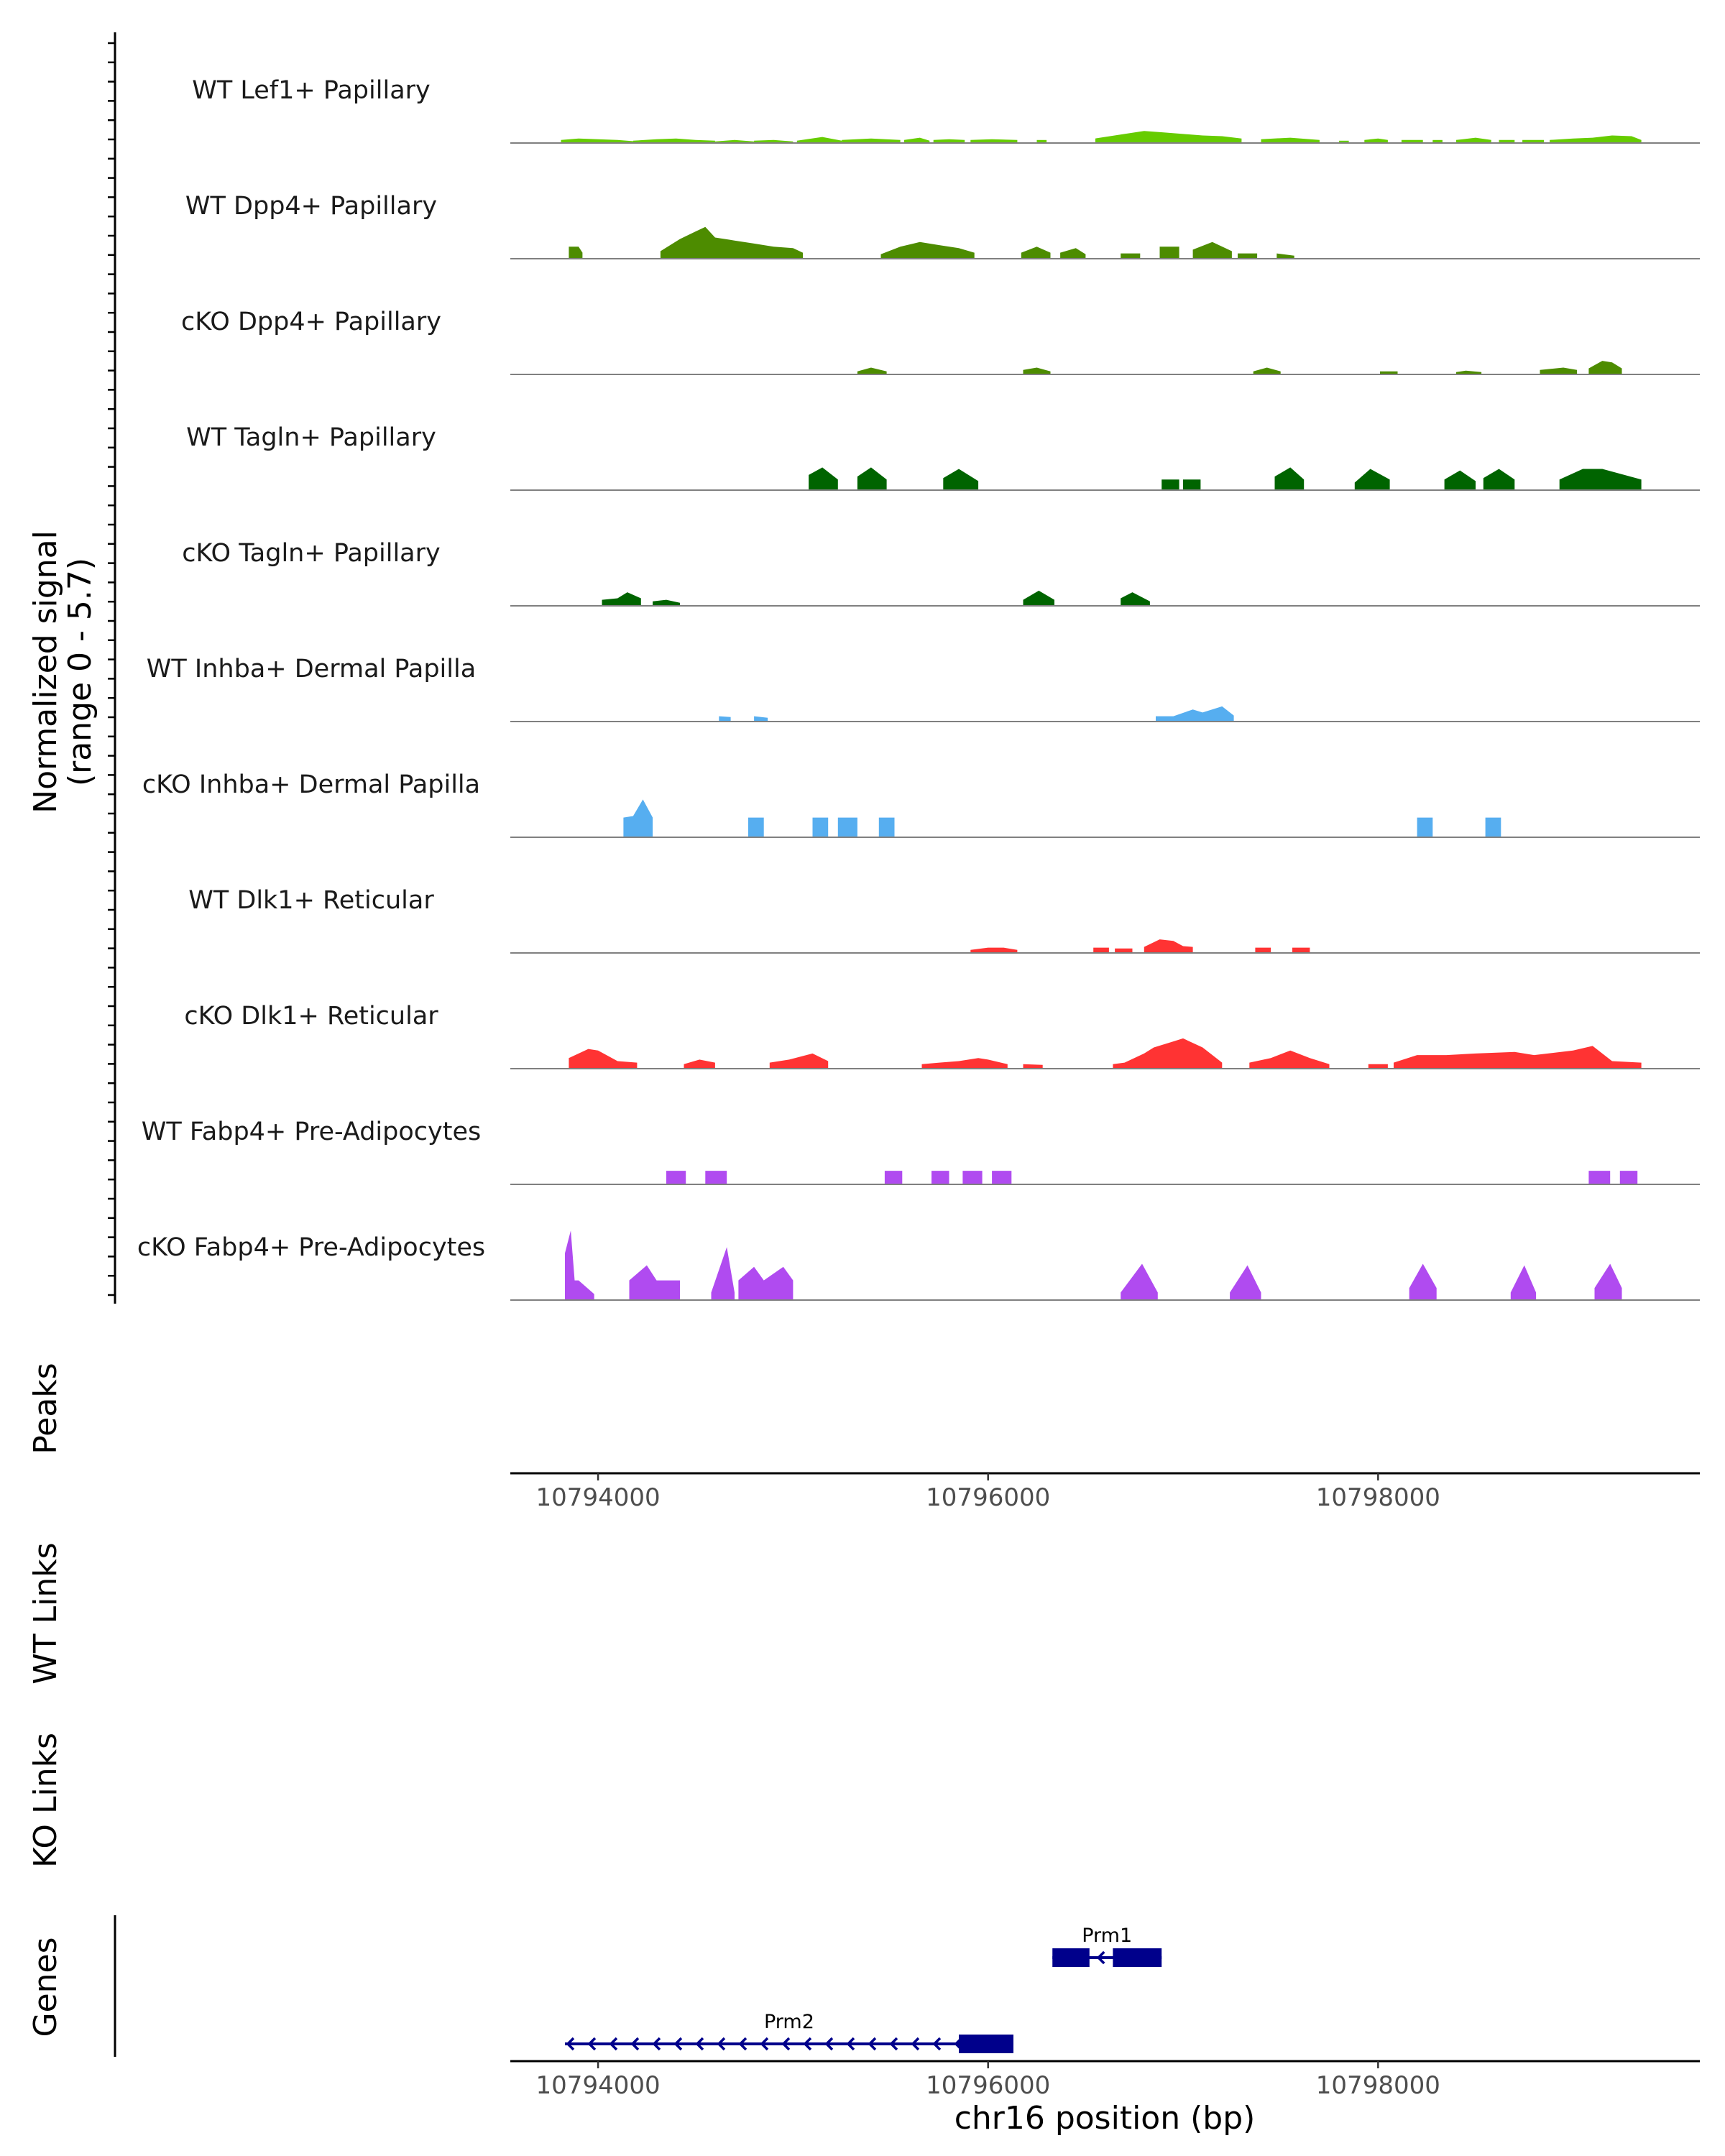 The height and width of the screenshot is (2156, 1725). I want to click on genes-panel-title: Genes, so click(45, 1987).